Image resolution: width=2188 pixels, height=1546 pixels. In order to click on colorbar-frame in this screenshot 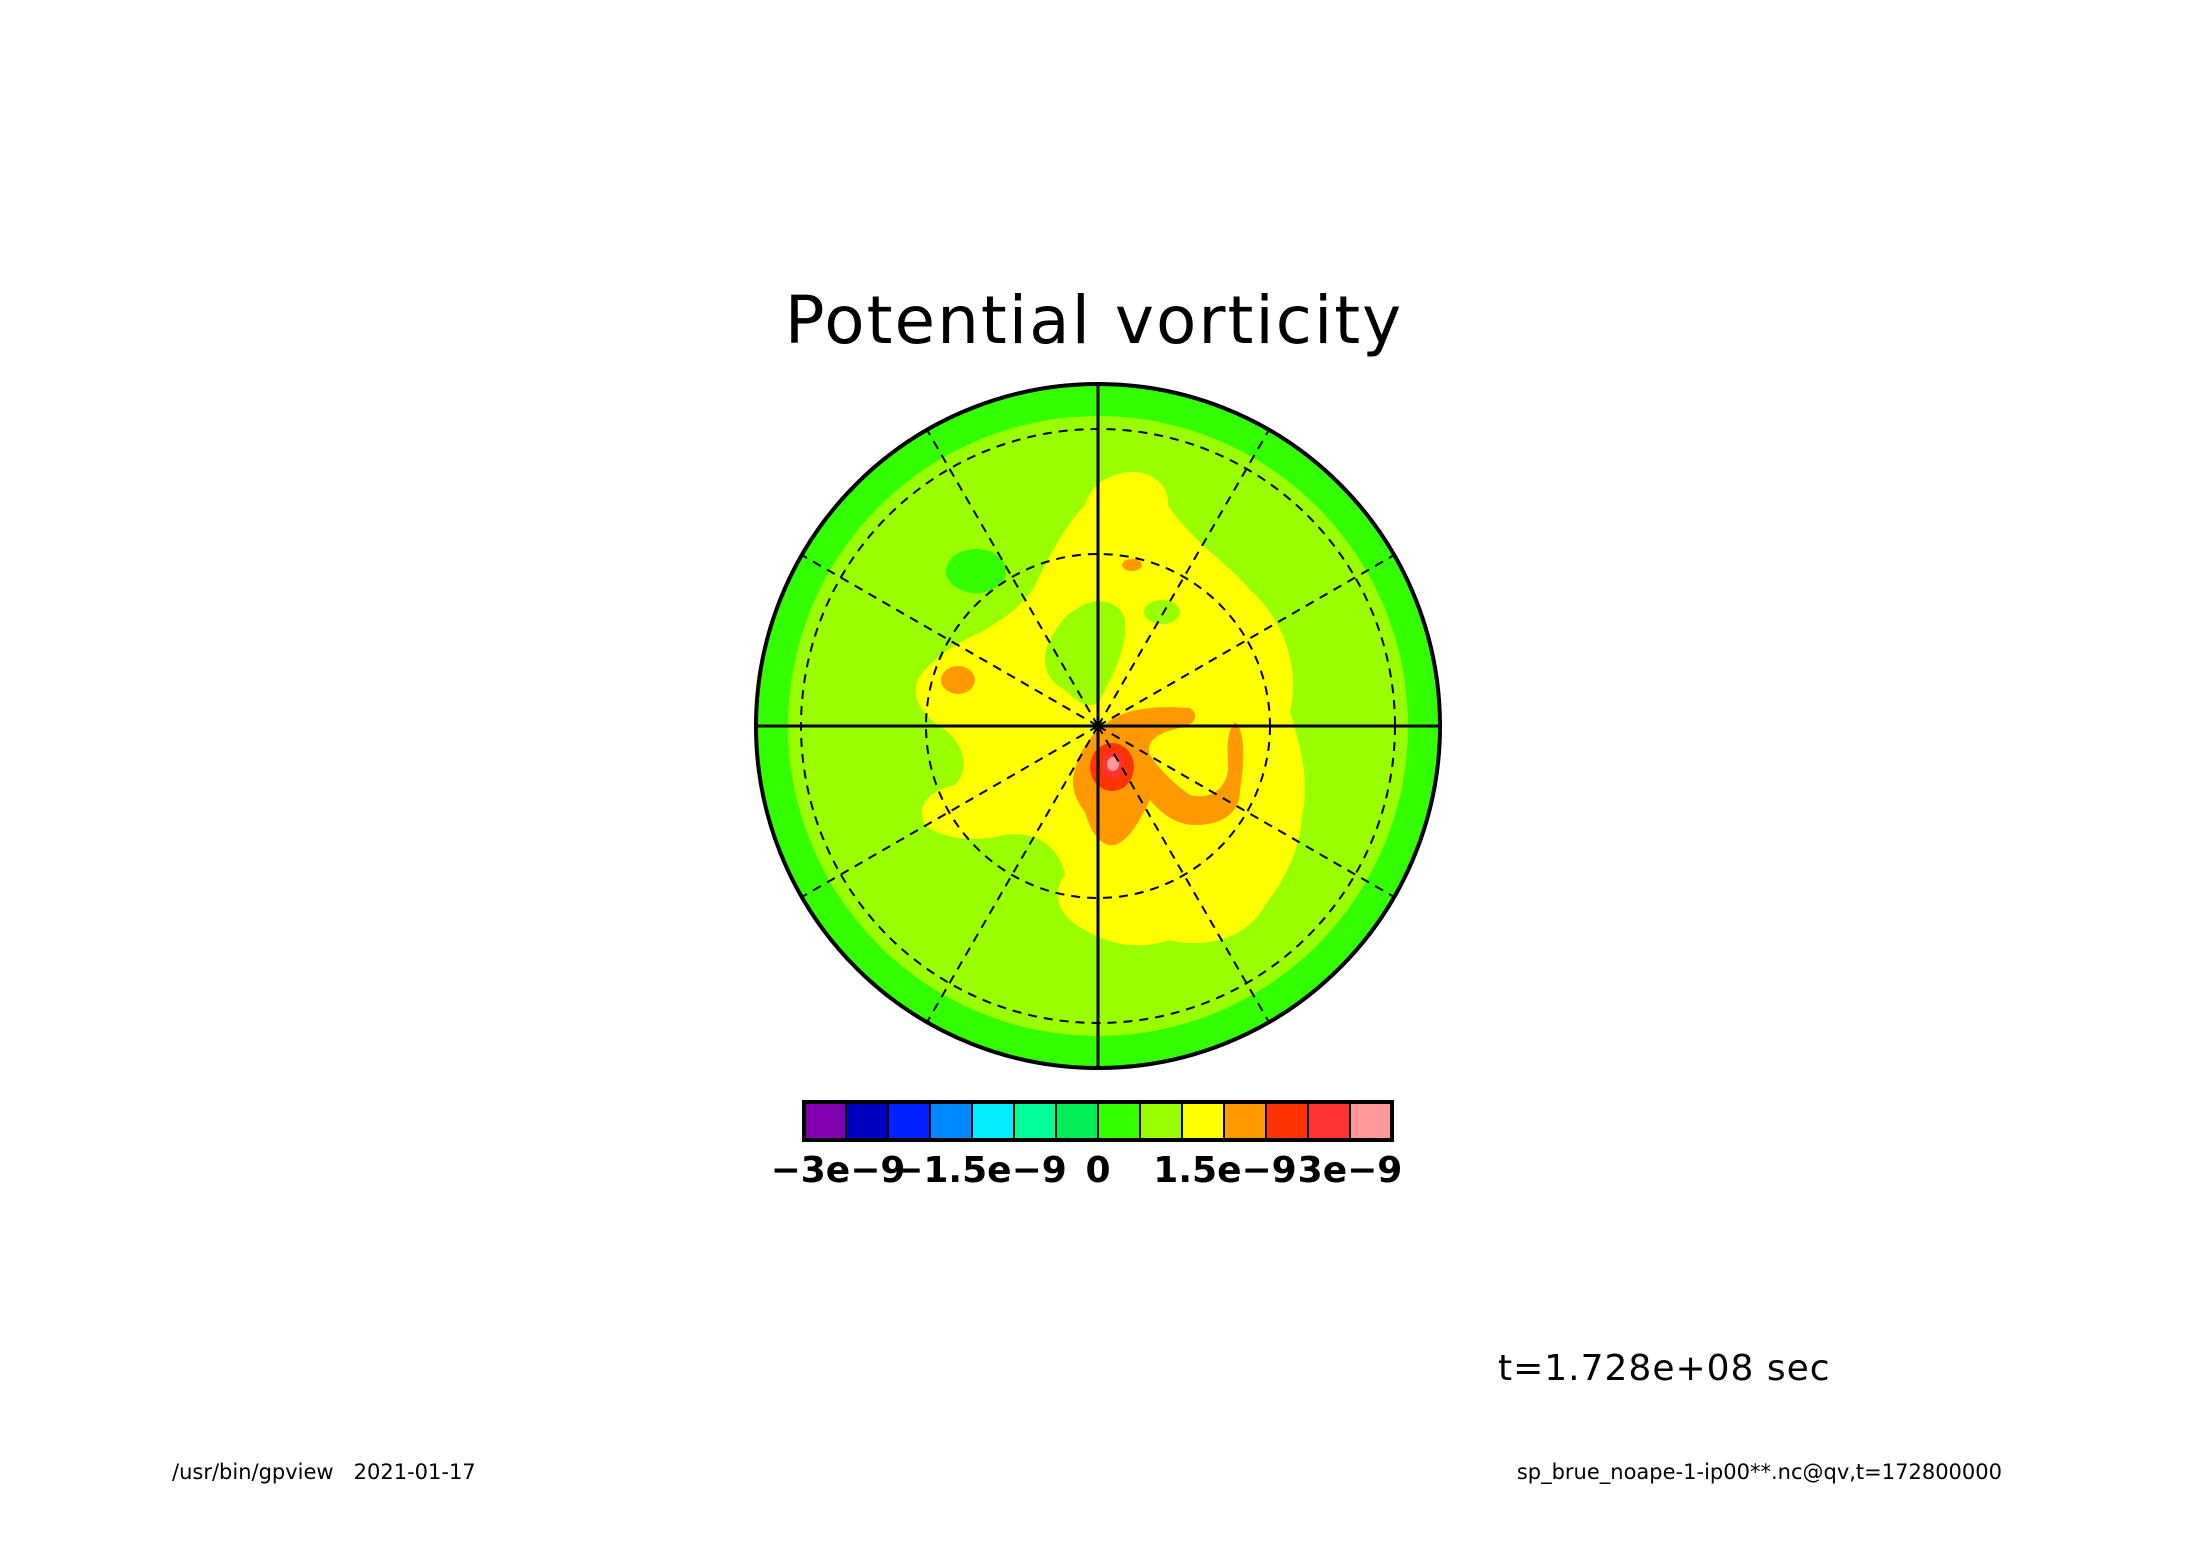, I will do `click(1098, 1121)`.